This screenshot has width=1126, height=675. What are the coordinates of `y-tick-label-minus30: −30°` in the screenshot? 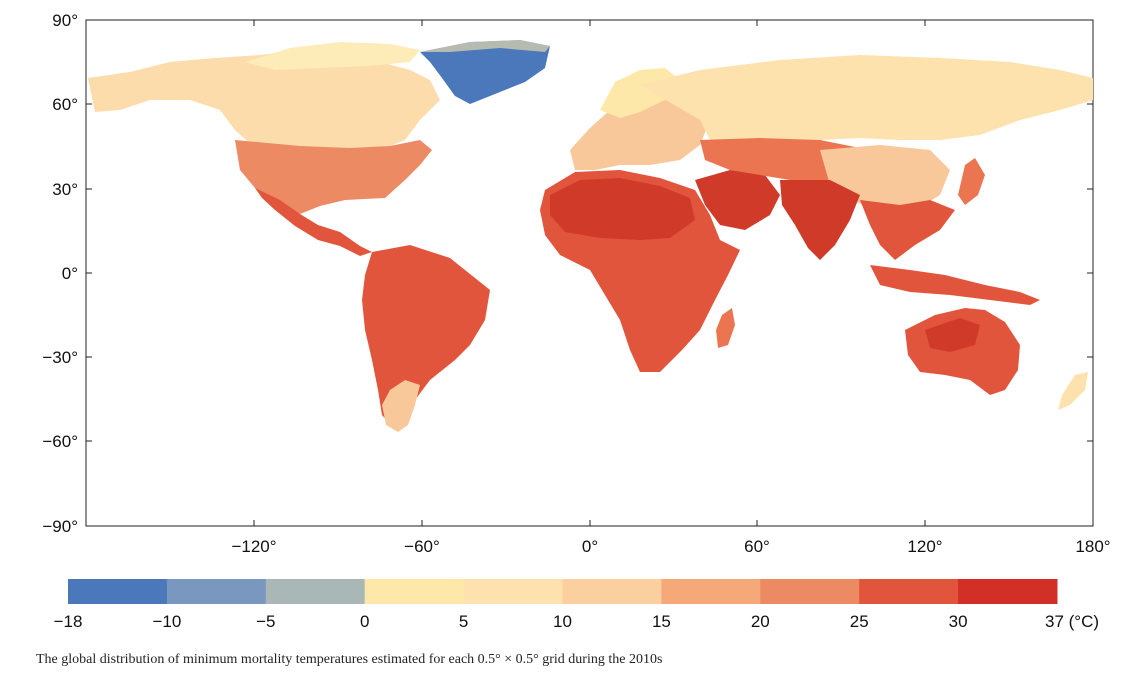 It's located at (60, 357).